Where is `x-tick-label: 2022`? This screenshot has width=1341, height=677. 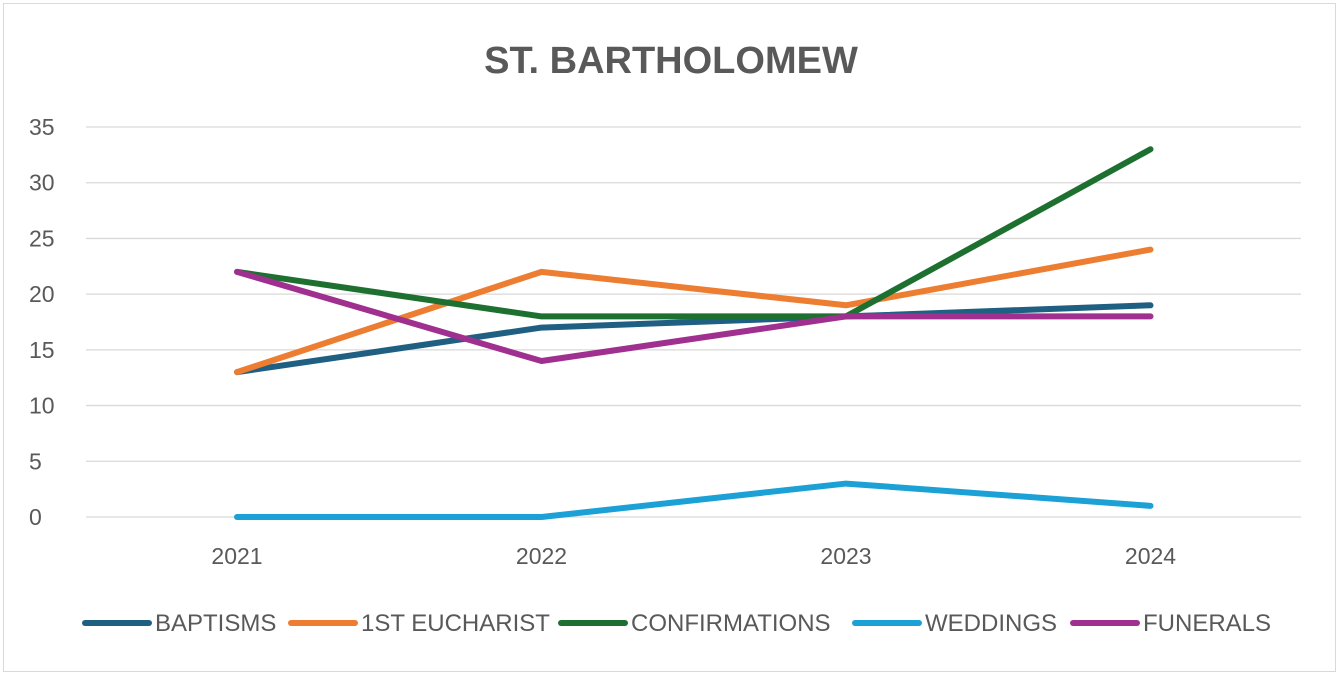 x-tick-label: 2022 is located at coordinates (541, 556).